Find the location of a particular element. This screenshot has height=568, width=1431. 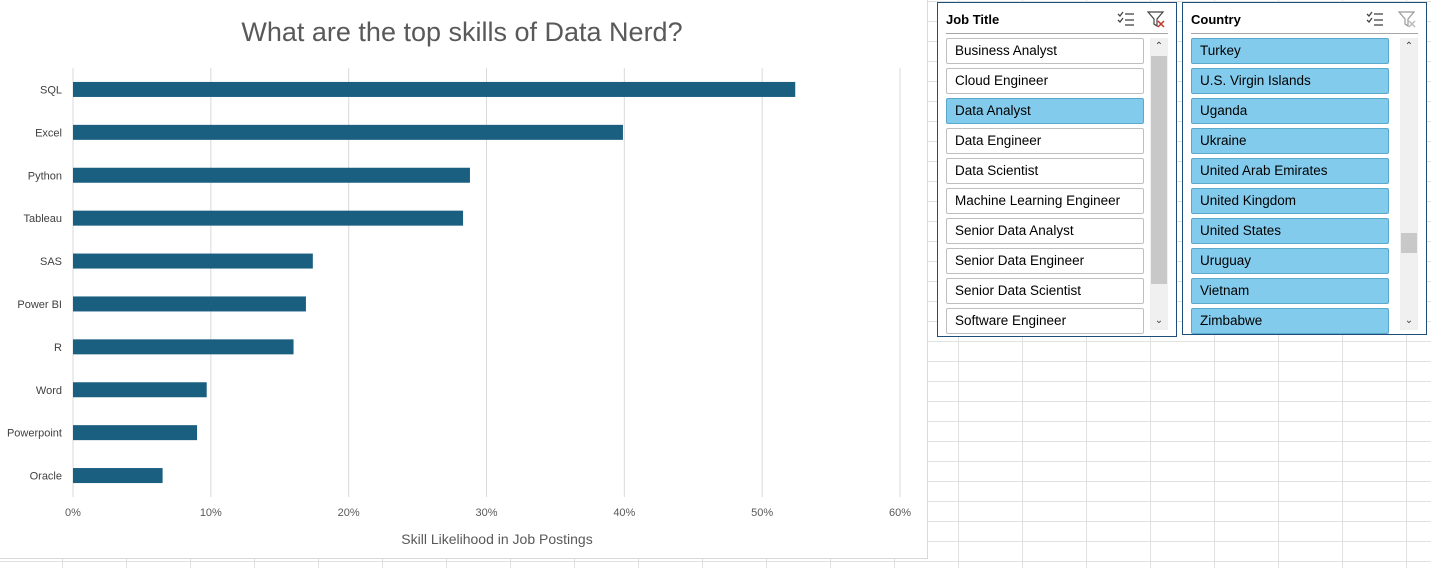

slicer-item: United Arab Emirates is located at coordinates (1290, 171).